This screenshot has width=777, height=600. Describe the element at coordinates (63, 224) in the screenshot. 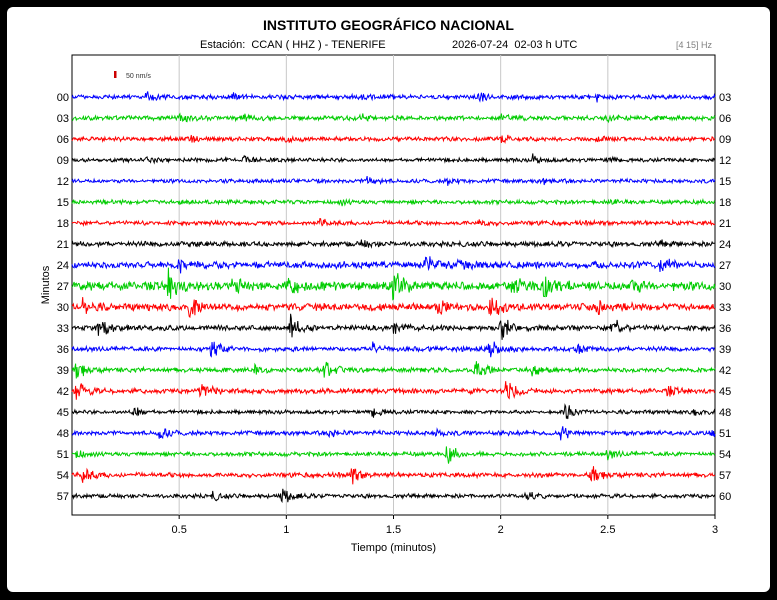

I see `left-label-18: 18` at that location.